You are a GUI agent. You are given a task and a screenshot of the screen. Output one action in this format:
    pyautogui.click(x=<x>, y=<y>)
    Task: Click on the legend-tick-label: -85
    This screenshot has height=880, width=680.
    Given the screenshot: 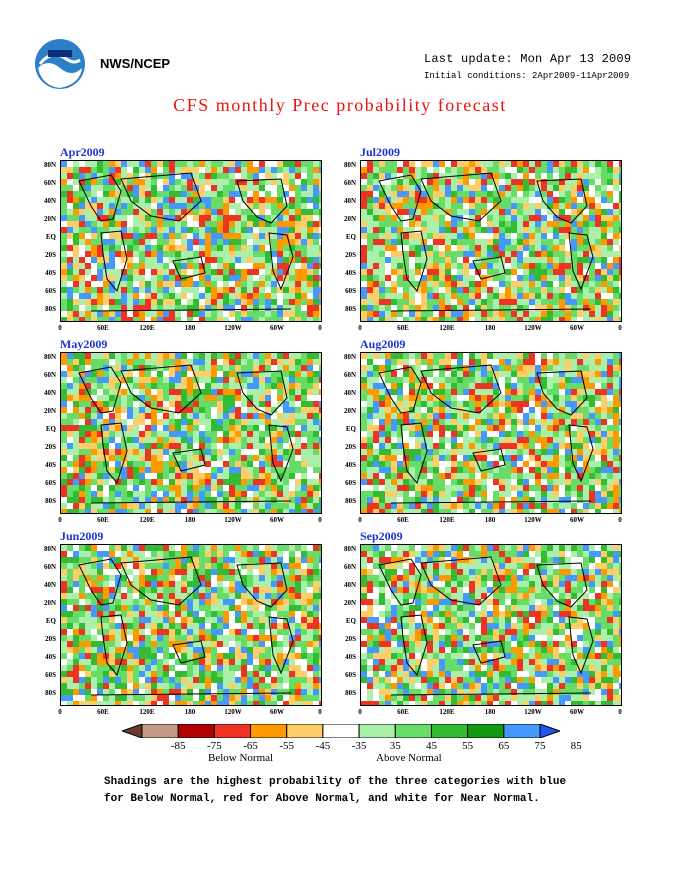 What is the action you would take?
    pyautogui.click(x=178, y=746)
    